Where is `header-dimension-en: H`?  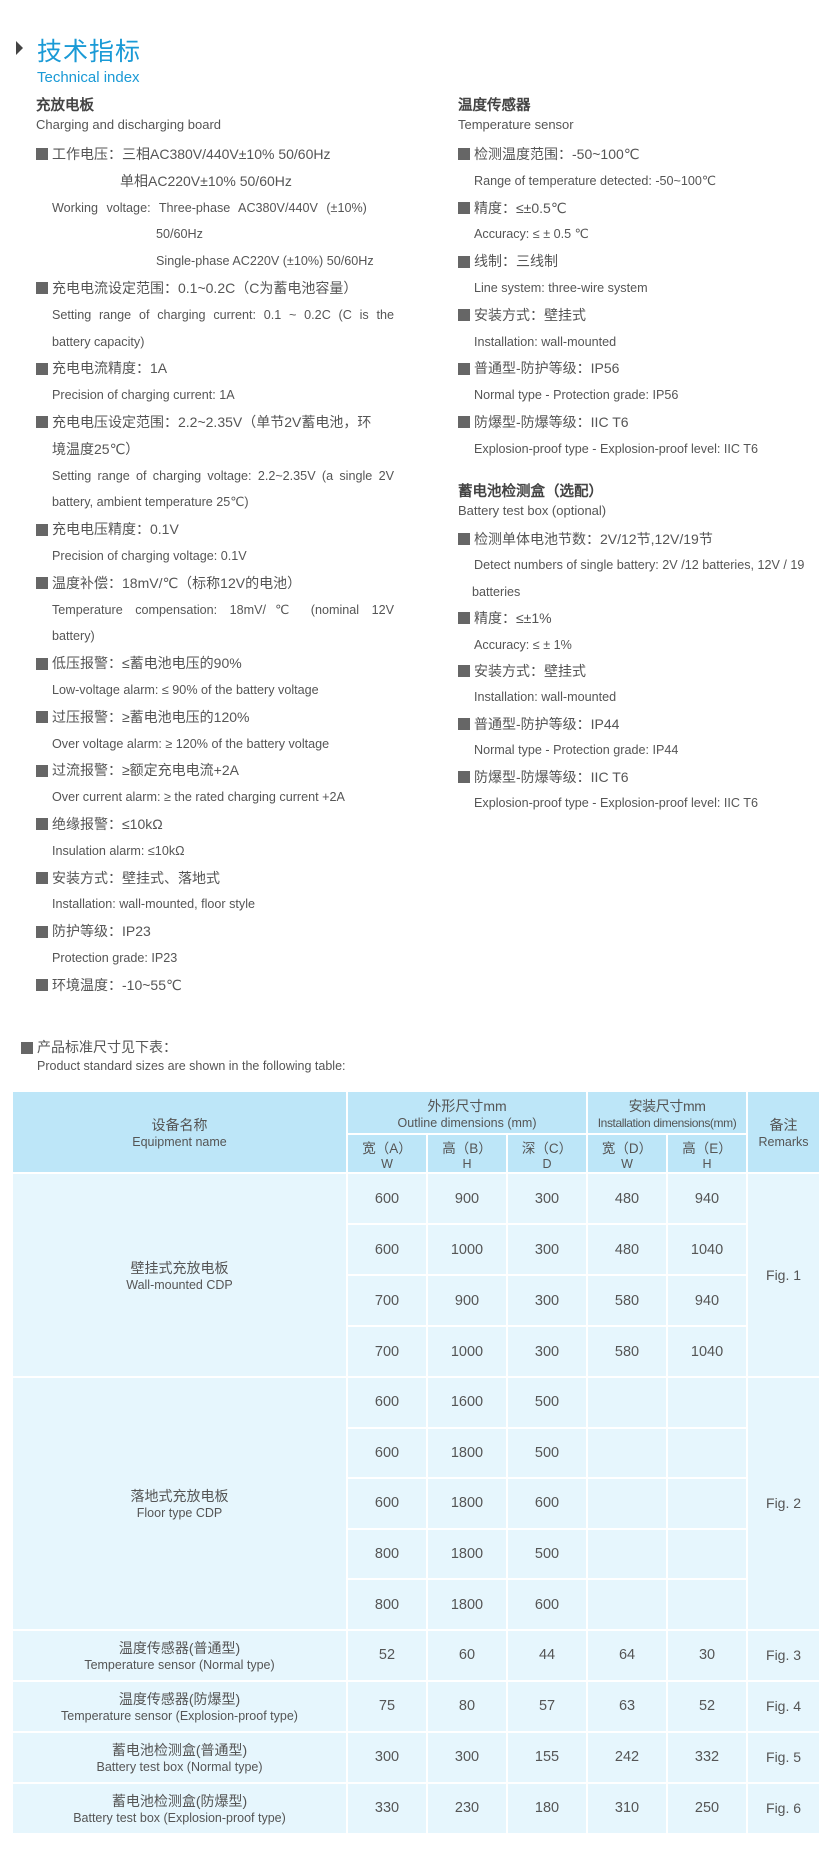
header-dimension-en: H is located at coordinates (467, 1163).